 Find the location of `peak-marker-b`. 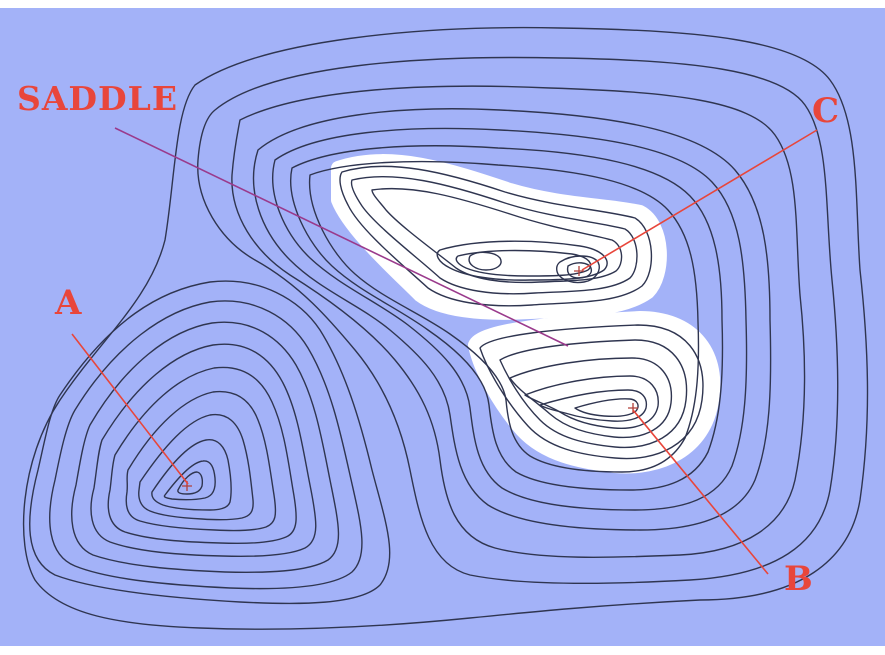

peak-marker-b is located at coordinates (633, 408).